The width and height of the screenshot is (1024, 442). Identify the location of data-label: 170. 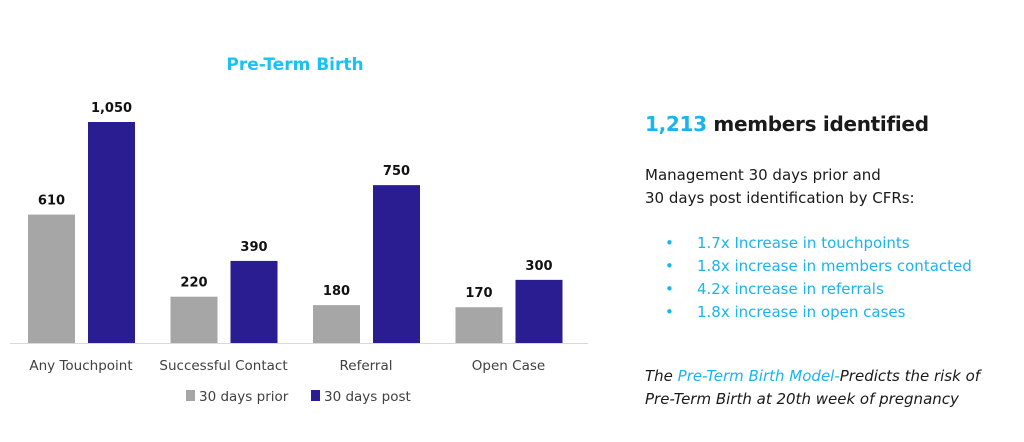
(478, 293).